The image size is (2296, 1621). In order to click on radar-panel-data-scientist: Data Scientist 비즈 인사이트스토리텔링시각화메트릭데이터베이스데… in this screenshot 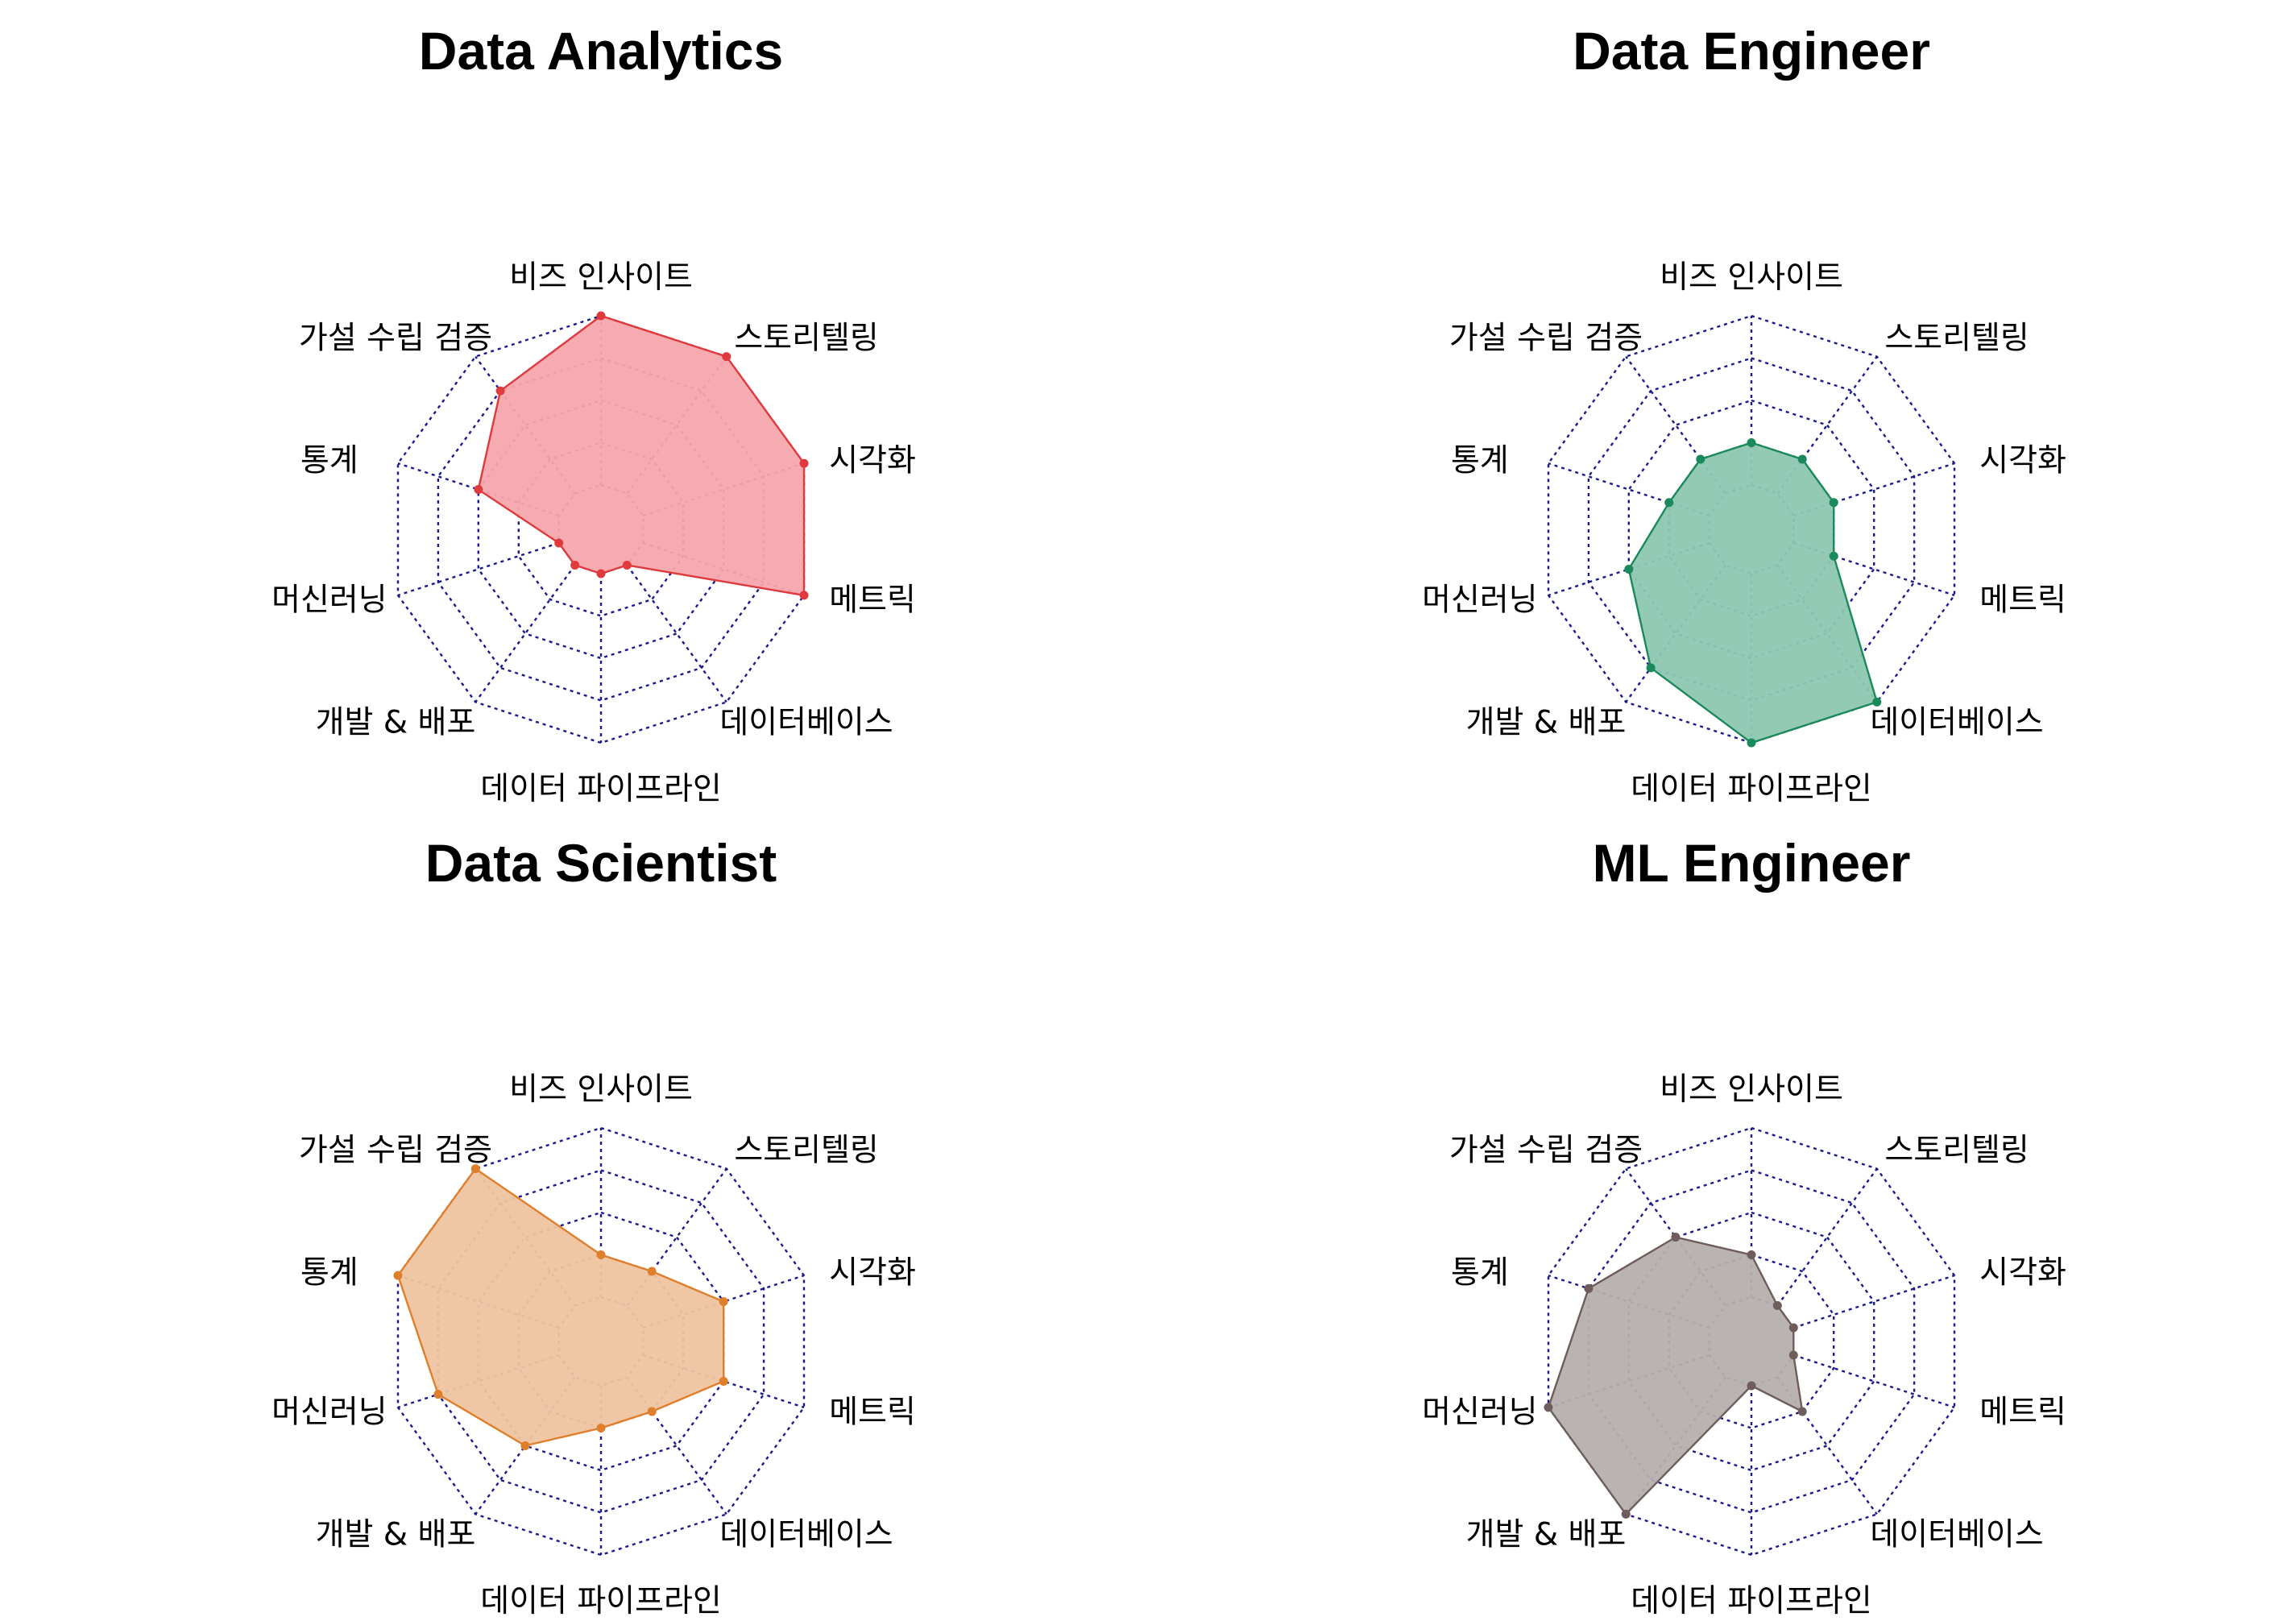, I will do `click(593, 1226)`.